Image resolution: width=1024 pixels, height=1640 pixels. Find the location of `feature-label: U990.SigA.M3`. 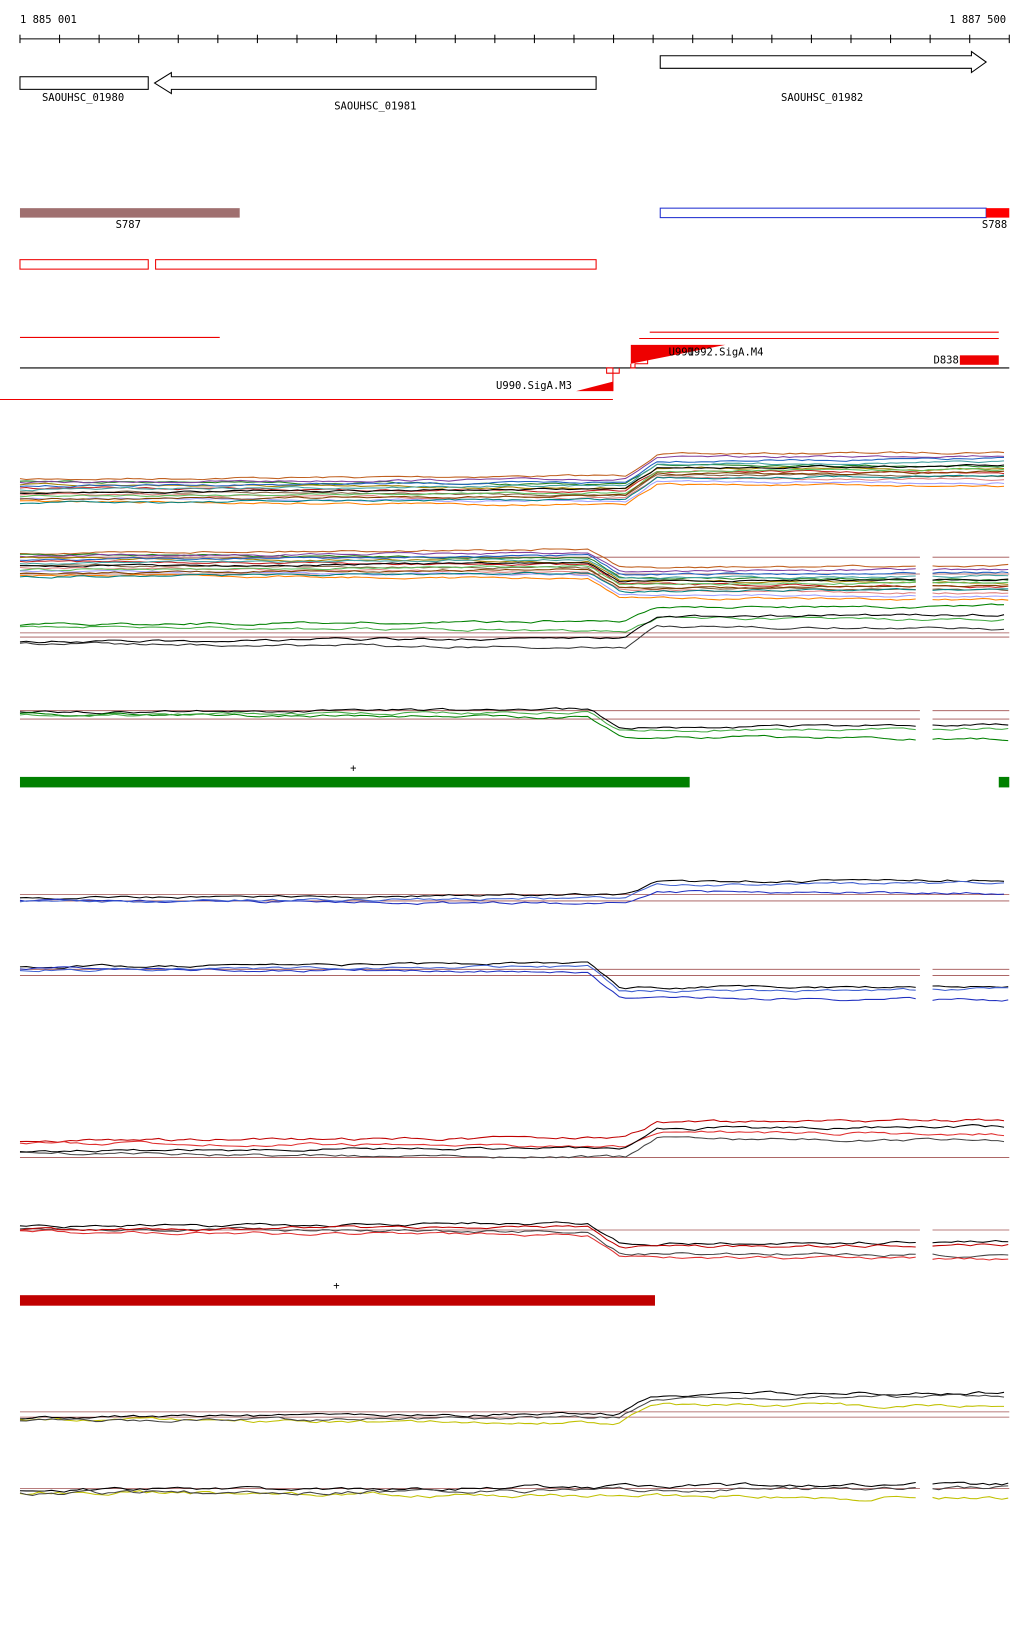

feature-label: U990.SigA.M3 is located at coordinates (534, 386).